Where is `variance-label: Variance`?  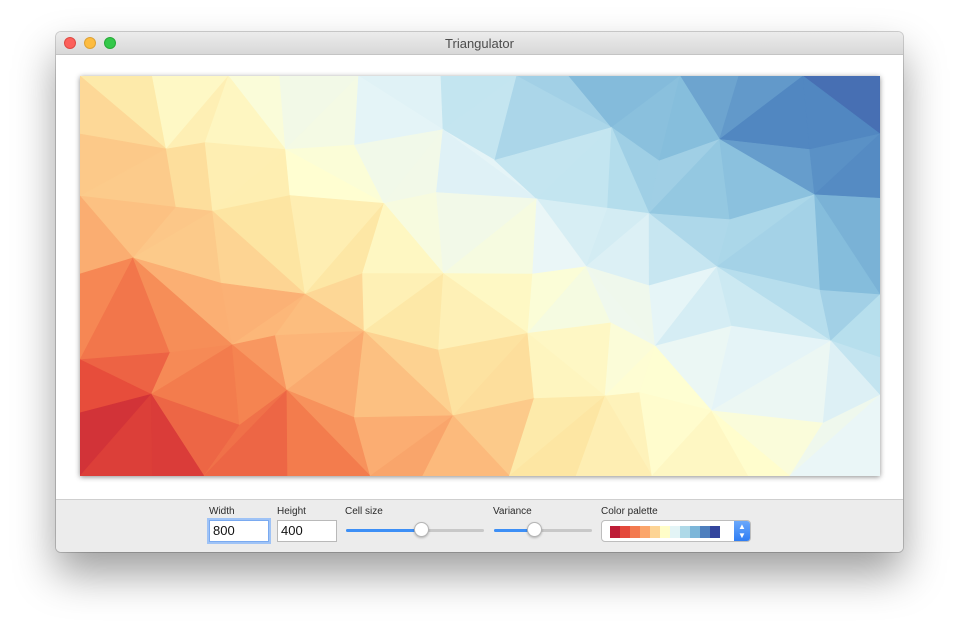
variance-label: Variance is located at coordinates (512, 511).